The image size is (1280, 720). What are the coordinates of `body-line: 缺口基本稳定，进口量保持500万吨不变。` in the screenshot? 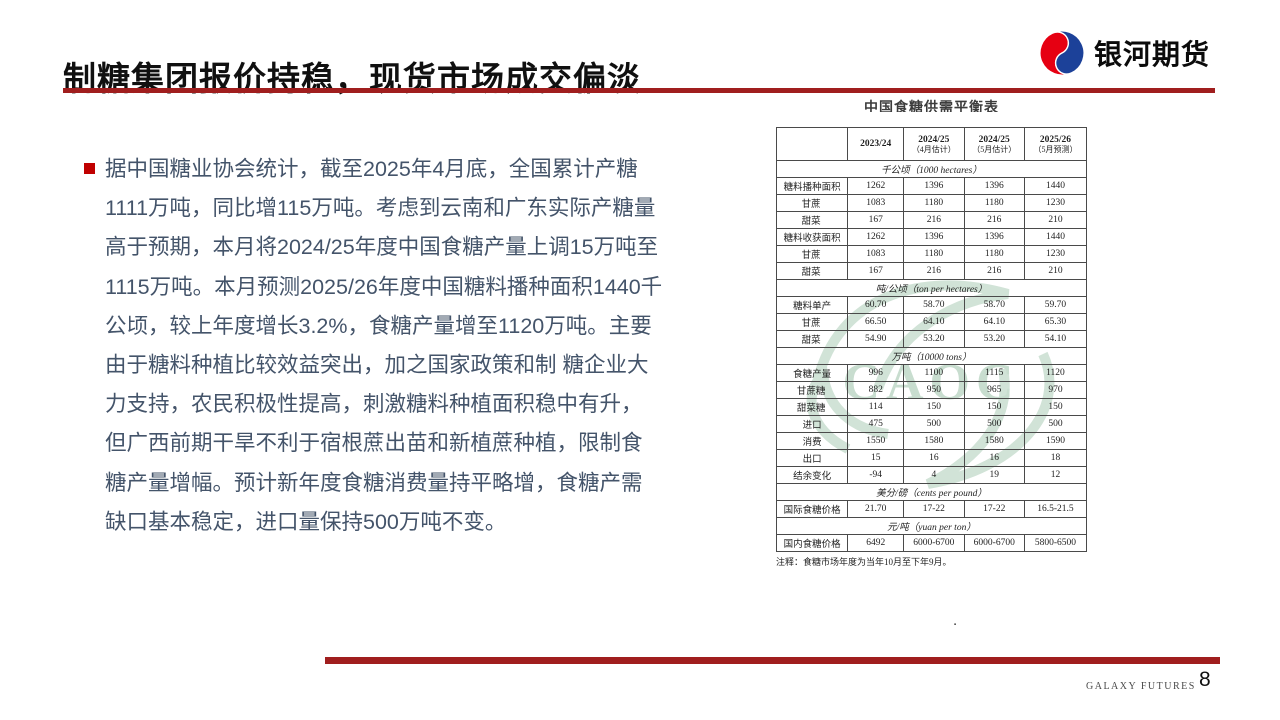 It's located at (306, 521).